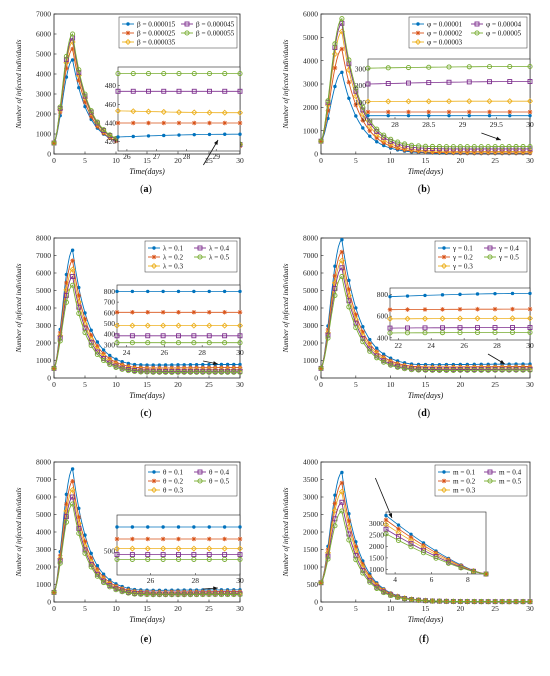 This screenshot has height=676, width=550. I want to click on legend-label: θ = 0.4, so click(219, 473).